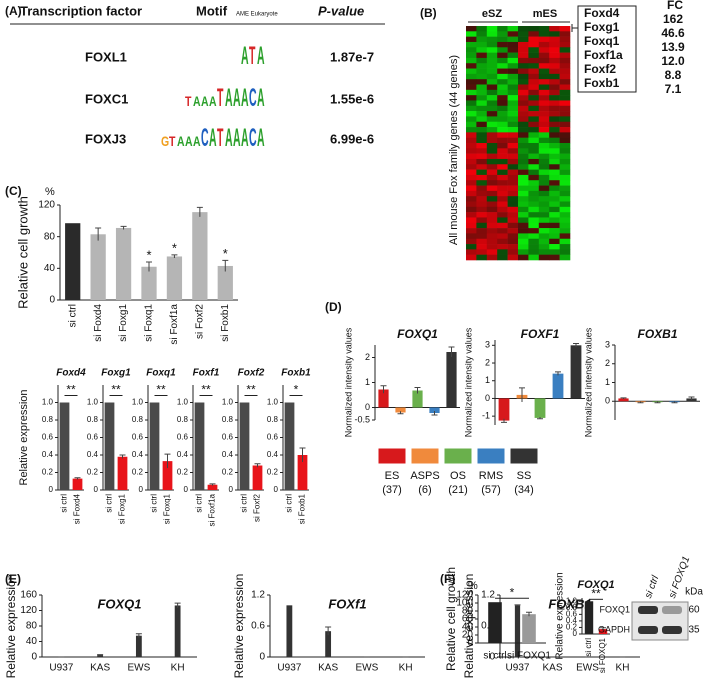 The image size is (709, 678). What do you see at coordinates (206, 373) in the screenshot?
I see `chart-title: Foxf1` at bounding box center [206, 373].